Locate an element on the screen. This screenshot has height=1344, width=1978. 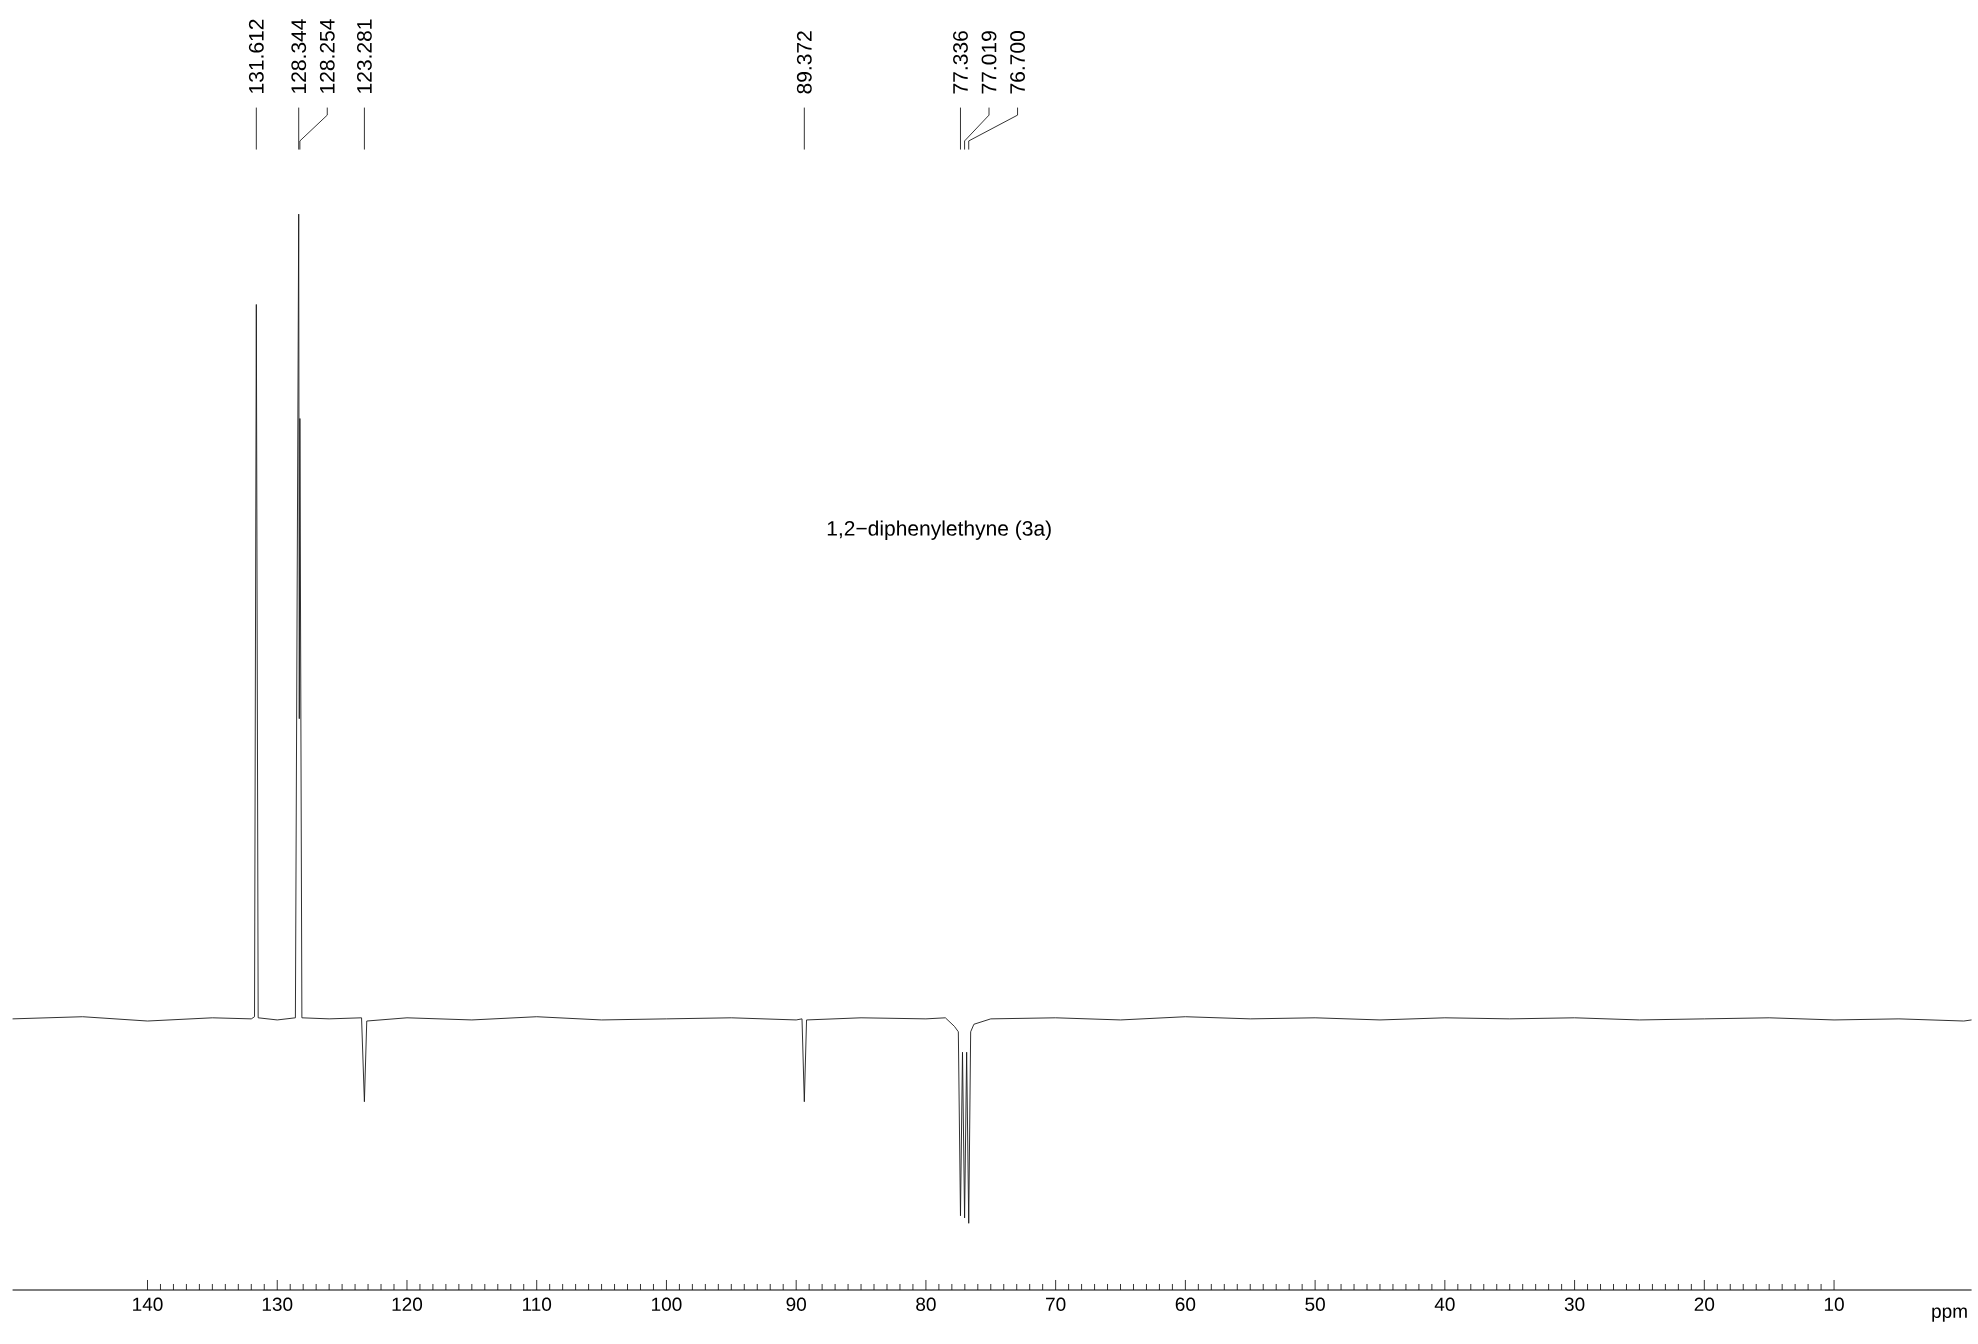
x-tick-label: 110 is located at coordinates (537, 1304).